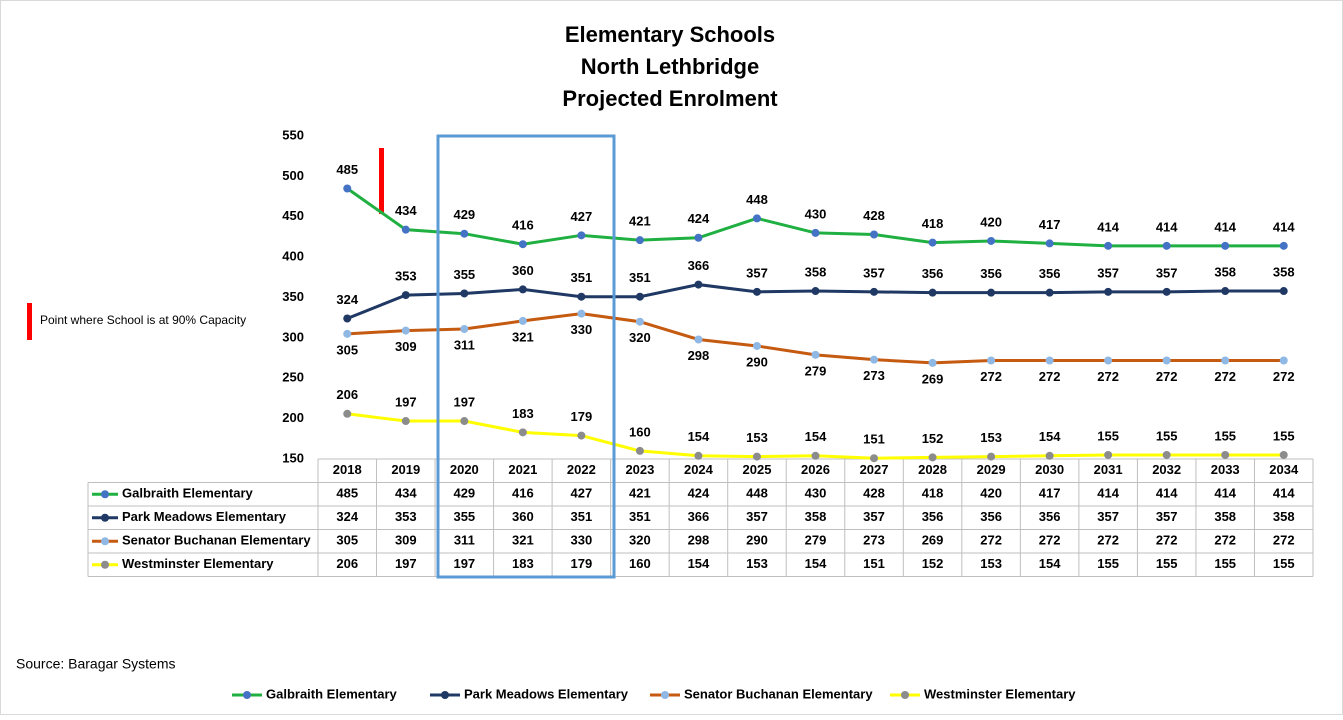  I want to click on table-cell: 197, so click(464, 563).